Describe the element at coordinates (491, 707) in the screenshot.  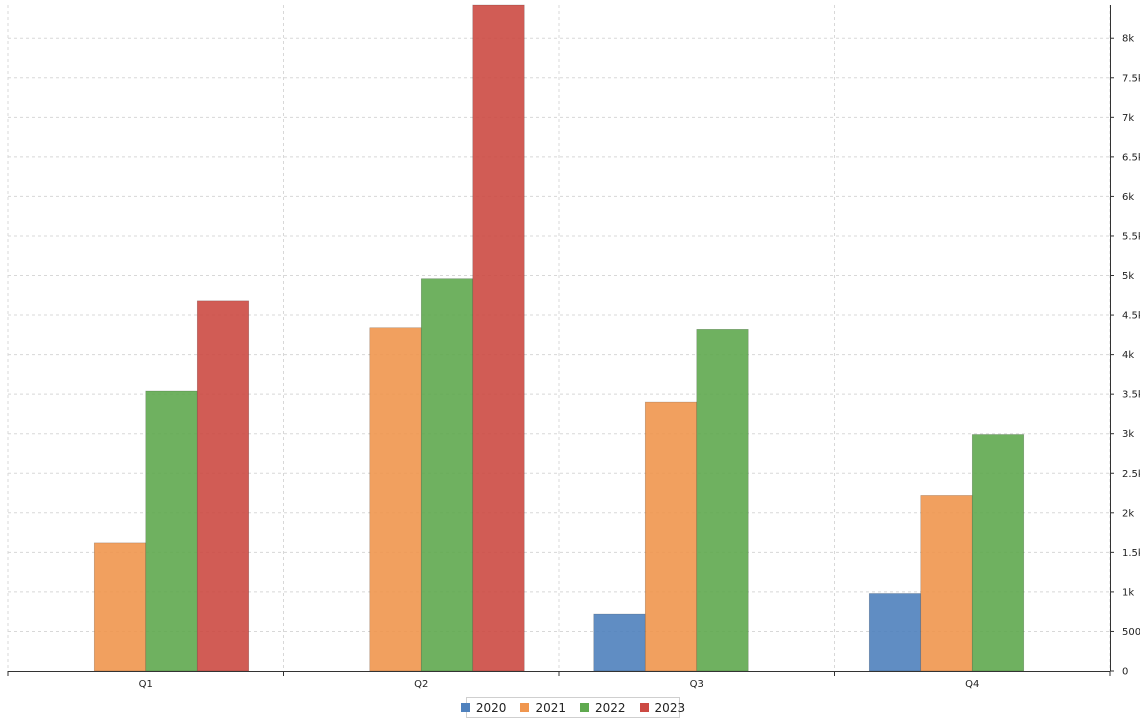
I see `legend-label: 2020` at that location.